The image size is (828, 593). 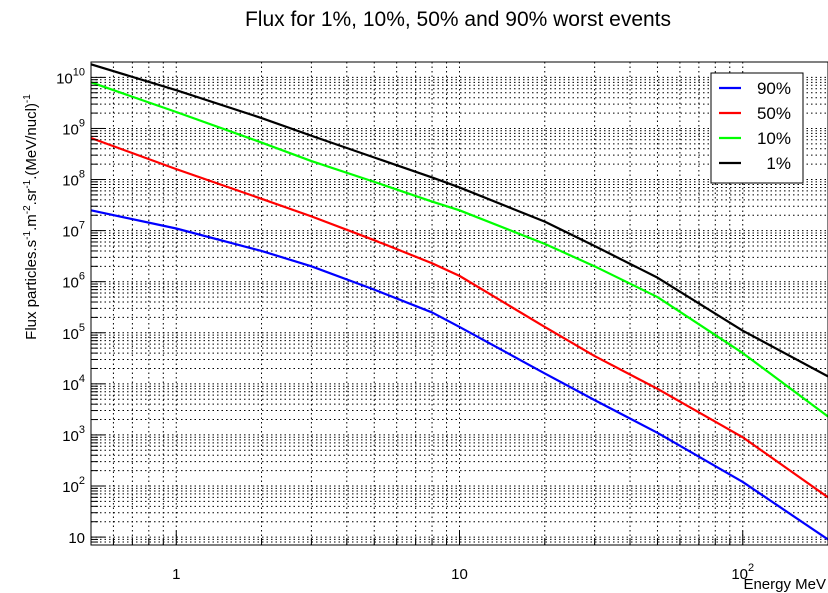 I want to click on legend-label: 1%, so click(x=778, y=163).